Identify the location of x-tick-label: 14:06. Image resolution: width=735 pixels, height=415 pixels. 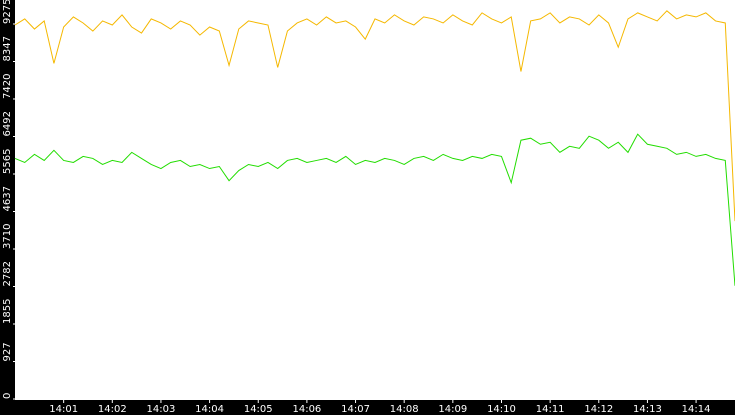
(306, 409).